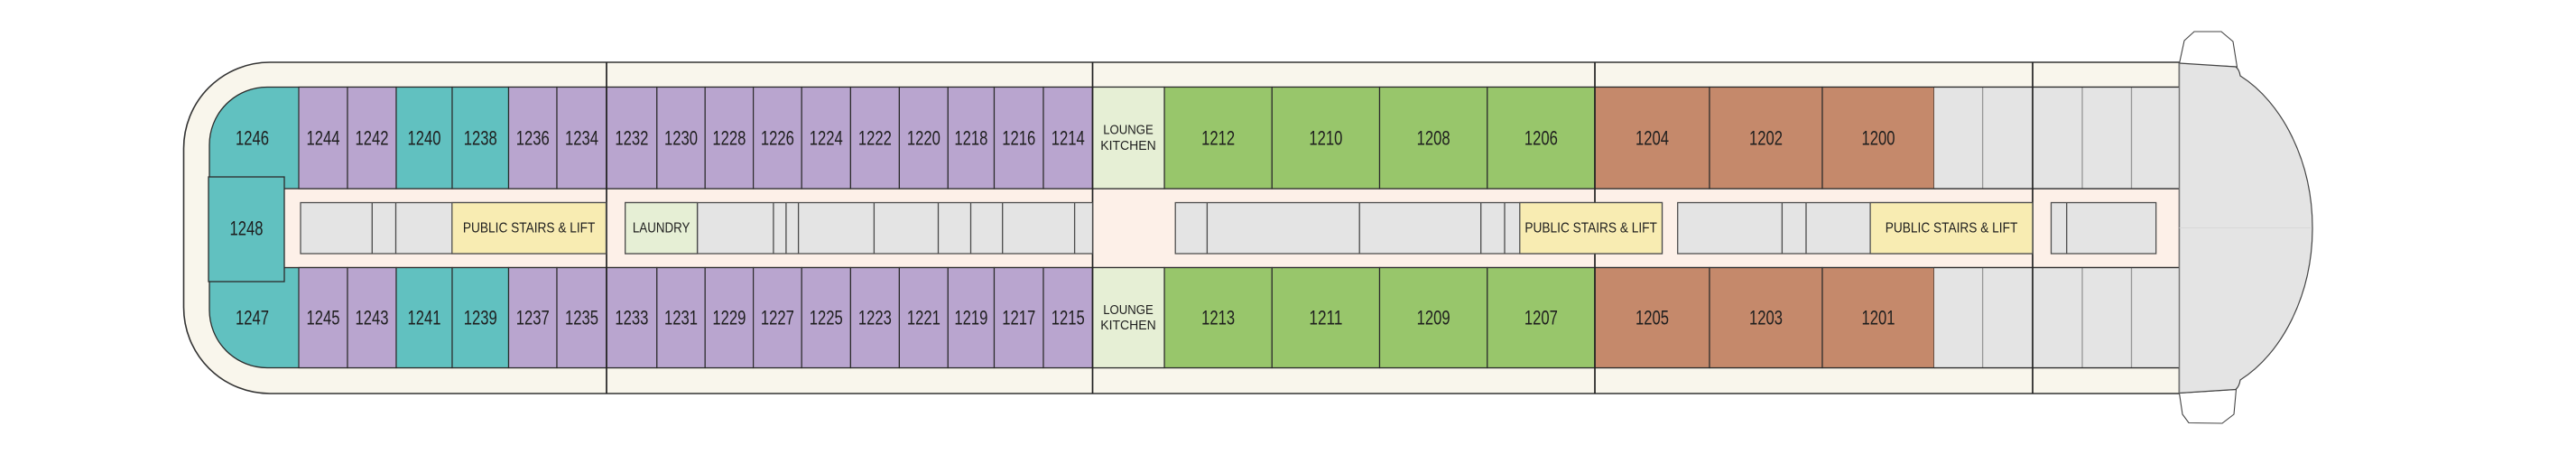  Describe the element at coordinates (1018, 137) in the screenshot. I see `svg-text: 1216` at that location.